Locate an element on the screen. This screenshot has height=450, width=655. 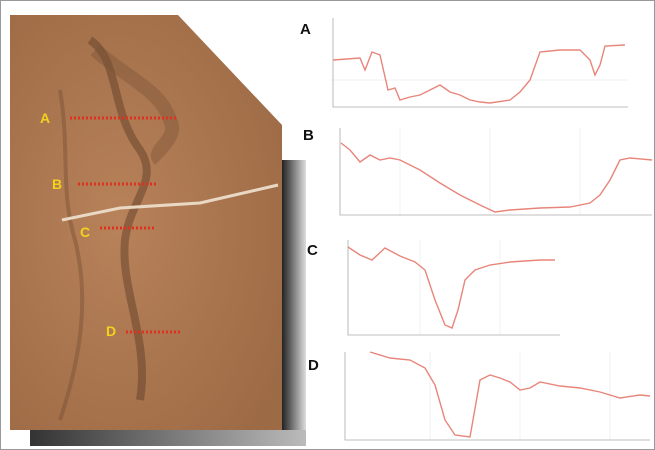
image-label: A is located at coordinates (45, 118).